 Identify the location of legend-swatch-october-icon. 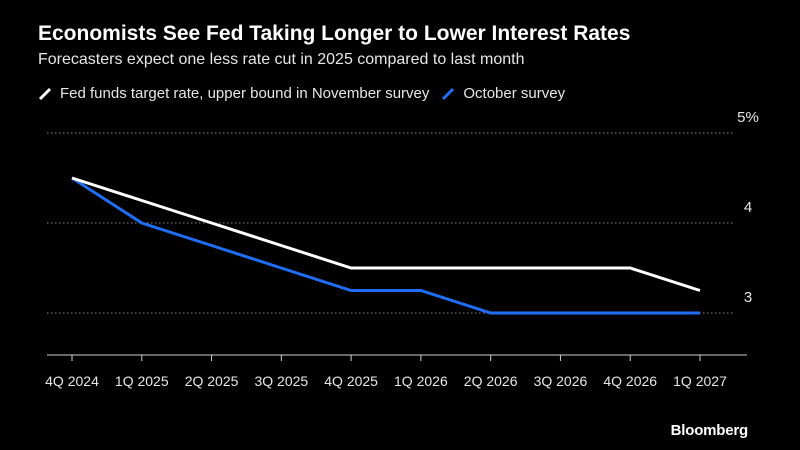
(448, 94).